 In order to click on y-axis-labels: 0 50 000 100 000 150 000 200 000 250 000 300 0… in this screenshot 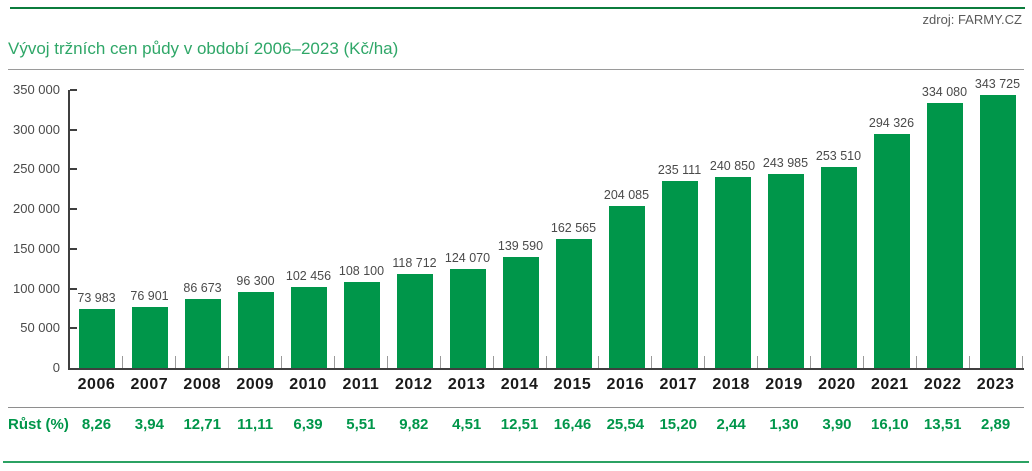, I will do `click(30, 228)`.